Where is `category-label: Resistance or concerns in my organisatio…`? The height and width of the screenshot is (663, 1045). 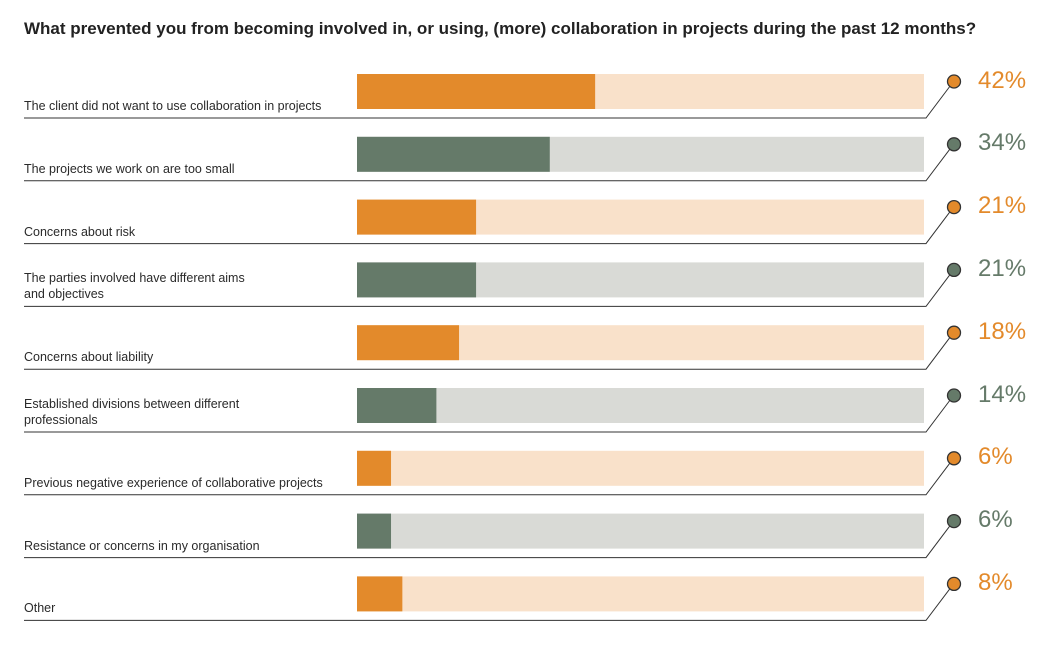 category-label: Resistance or concerns in my organisatio… is located at coordinates (142, 545).